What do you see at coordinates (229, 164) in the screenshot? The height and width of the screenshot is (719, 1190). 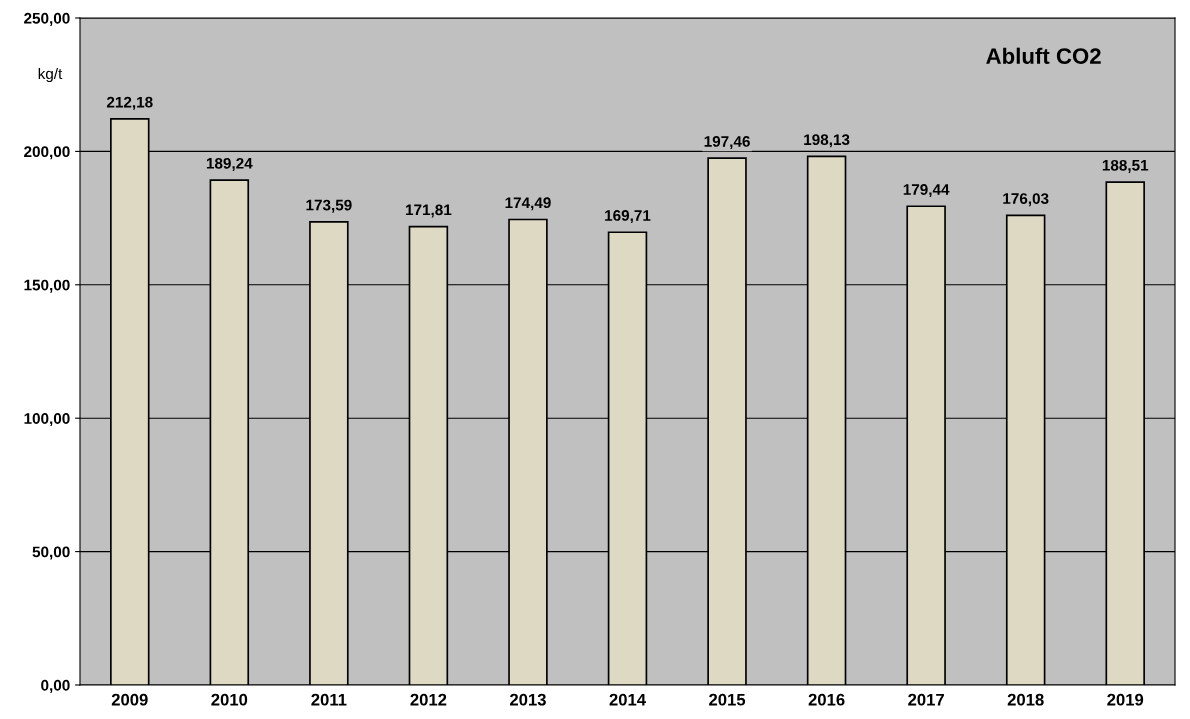 I see `data-label: 189,24` at bounding box center [229, 164].